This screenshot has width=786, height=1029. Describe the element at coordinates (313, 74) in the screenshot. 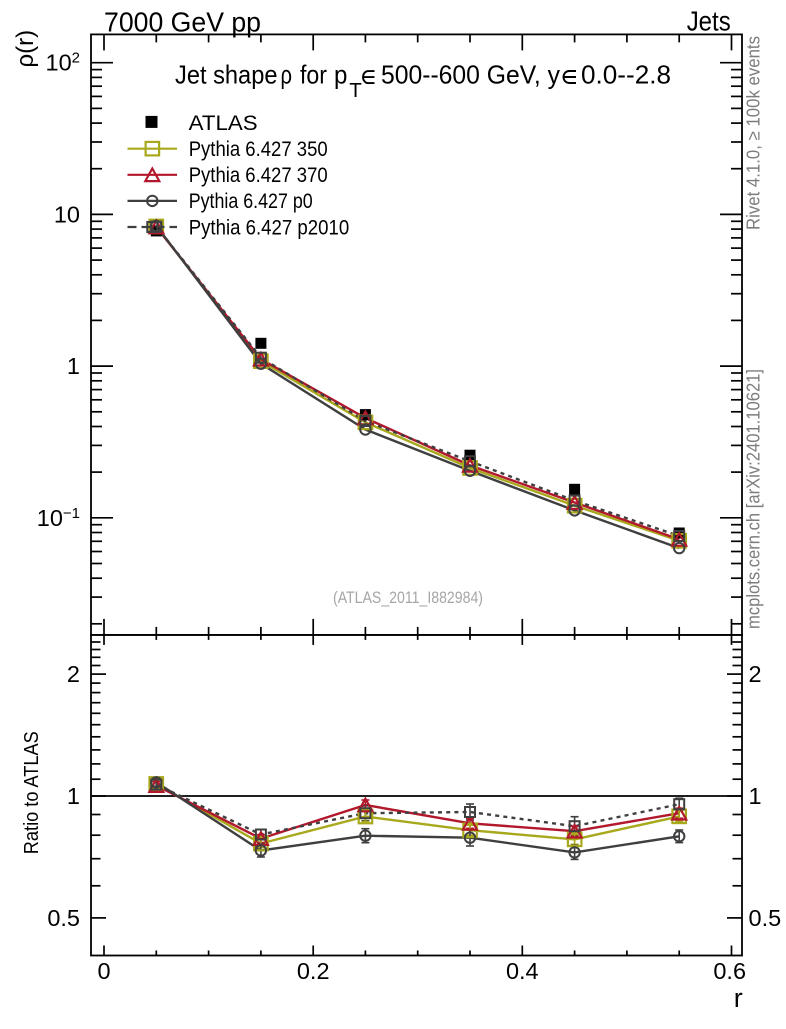

I see `svg-text: for` at that location.